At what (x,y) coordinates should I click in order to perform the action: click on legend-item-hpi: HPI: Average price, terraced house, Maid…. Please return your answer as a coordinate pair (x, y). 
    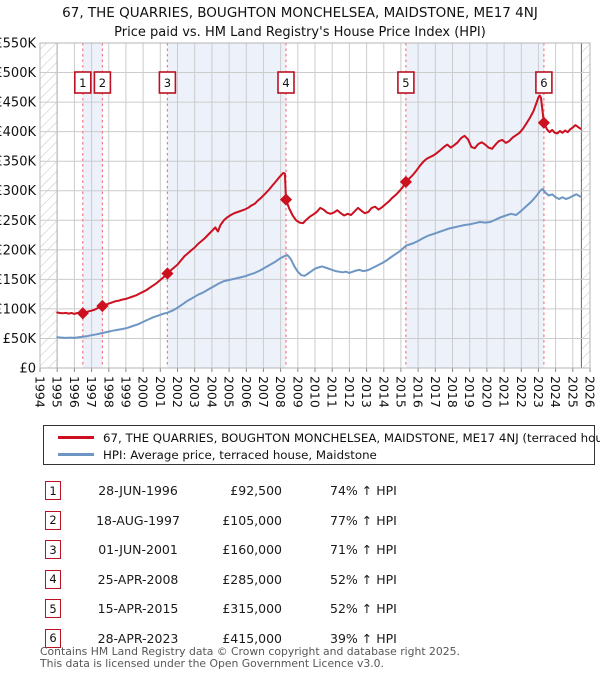
    Looking at the image, I should click on (319, 454).